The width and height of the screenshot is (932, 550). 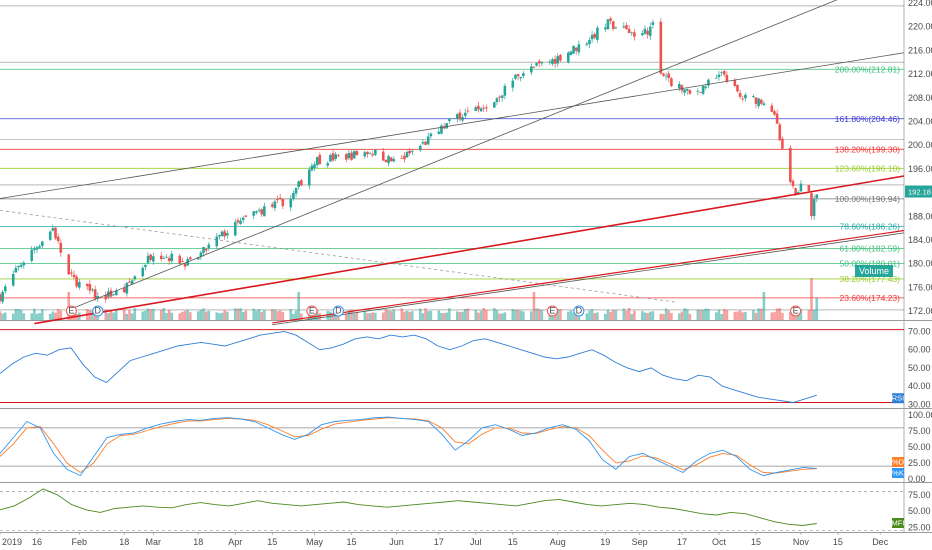 What do you see at coordinates (439, 542) in the screenshot?
I see `x-tick-label: 17` at bounding box center [439, 542].